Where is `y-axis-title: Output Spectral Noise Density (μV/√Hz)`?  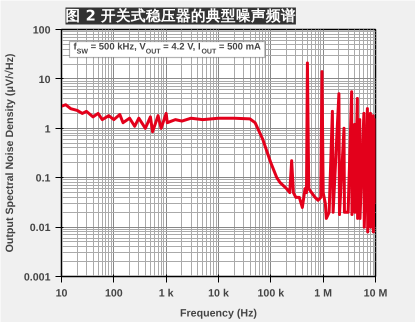
y-axis-title: Output Spectral Noise Density (μV/√Hz) is located at coordinates (10, 152).